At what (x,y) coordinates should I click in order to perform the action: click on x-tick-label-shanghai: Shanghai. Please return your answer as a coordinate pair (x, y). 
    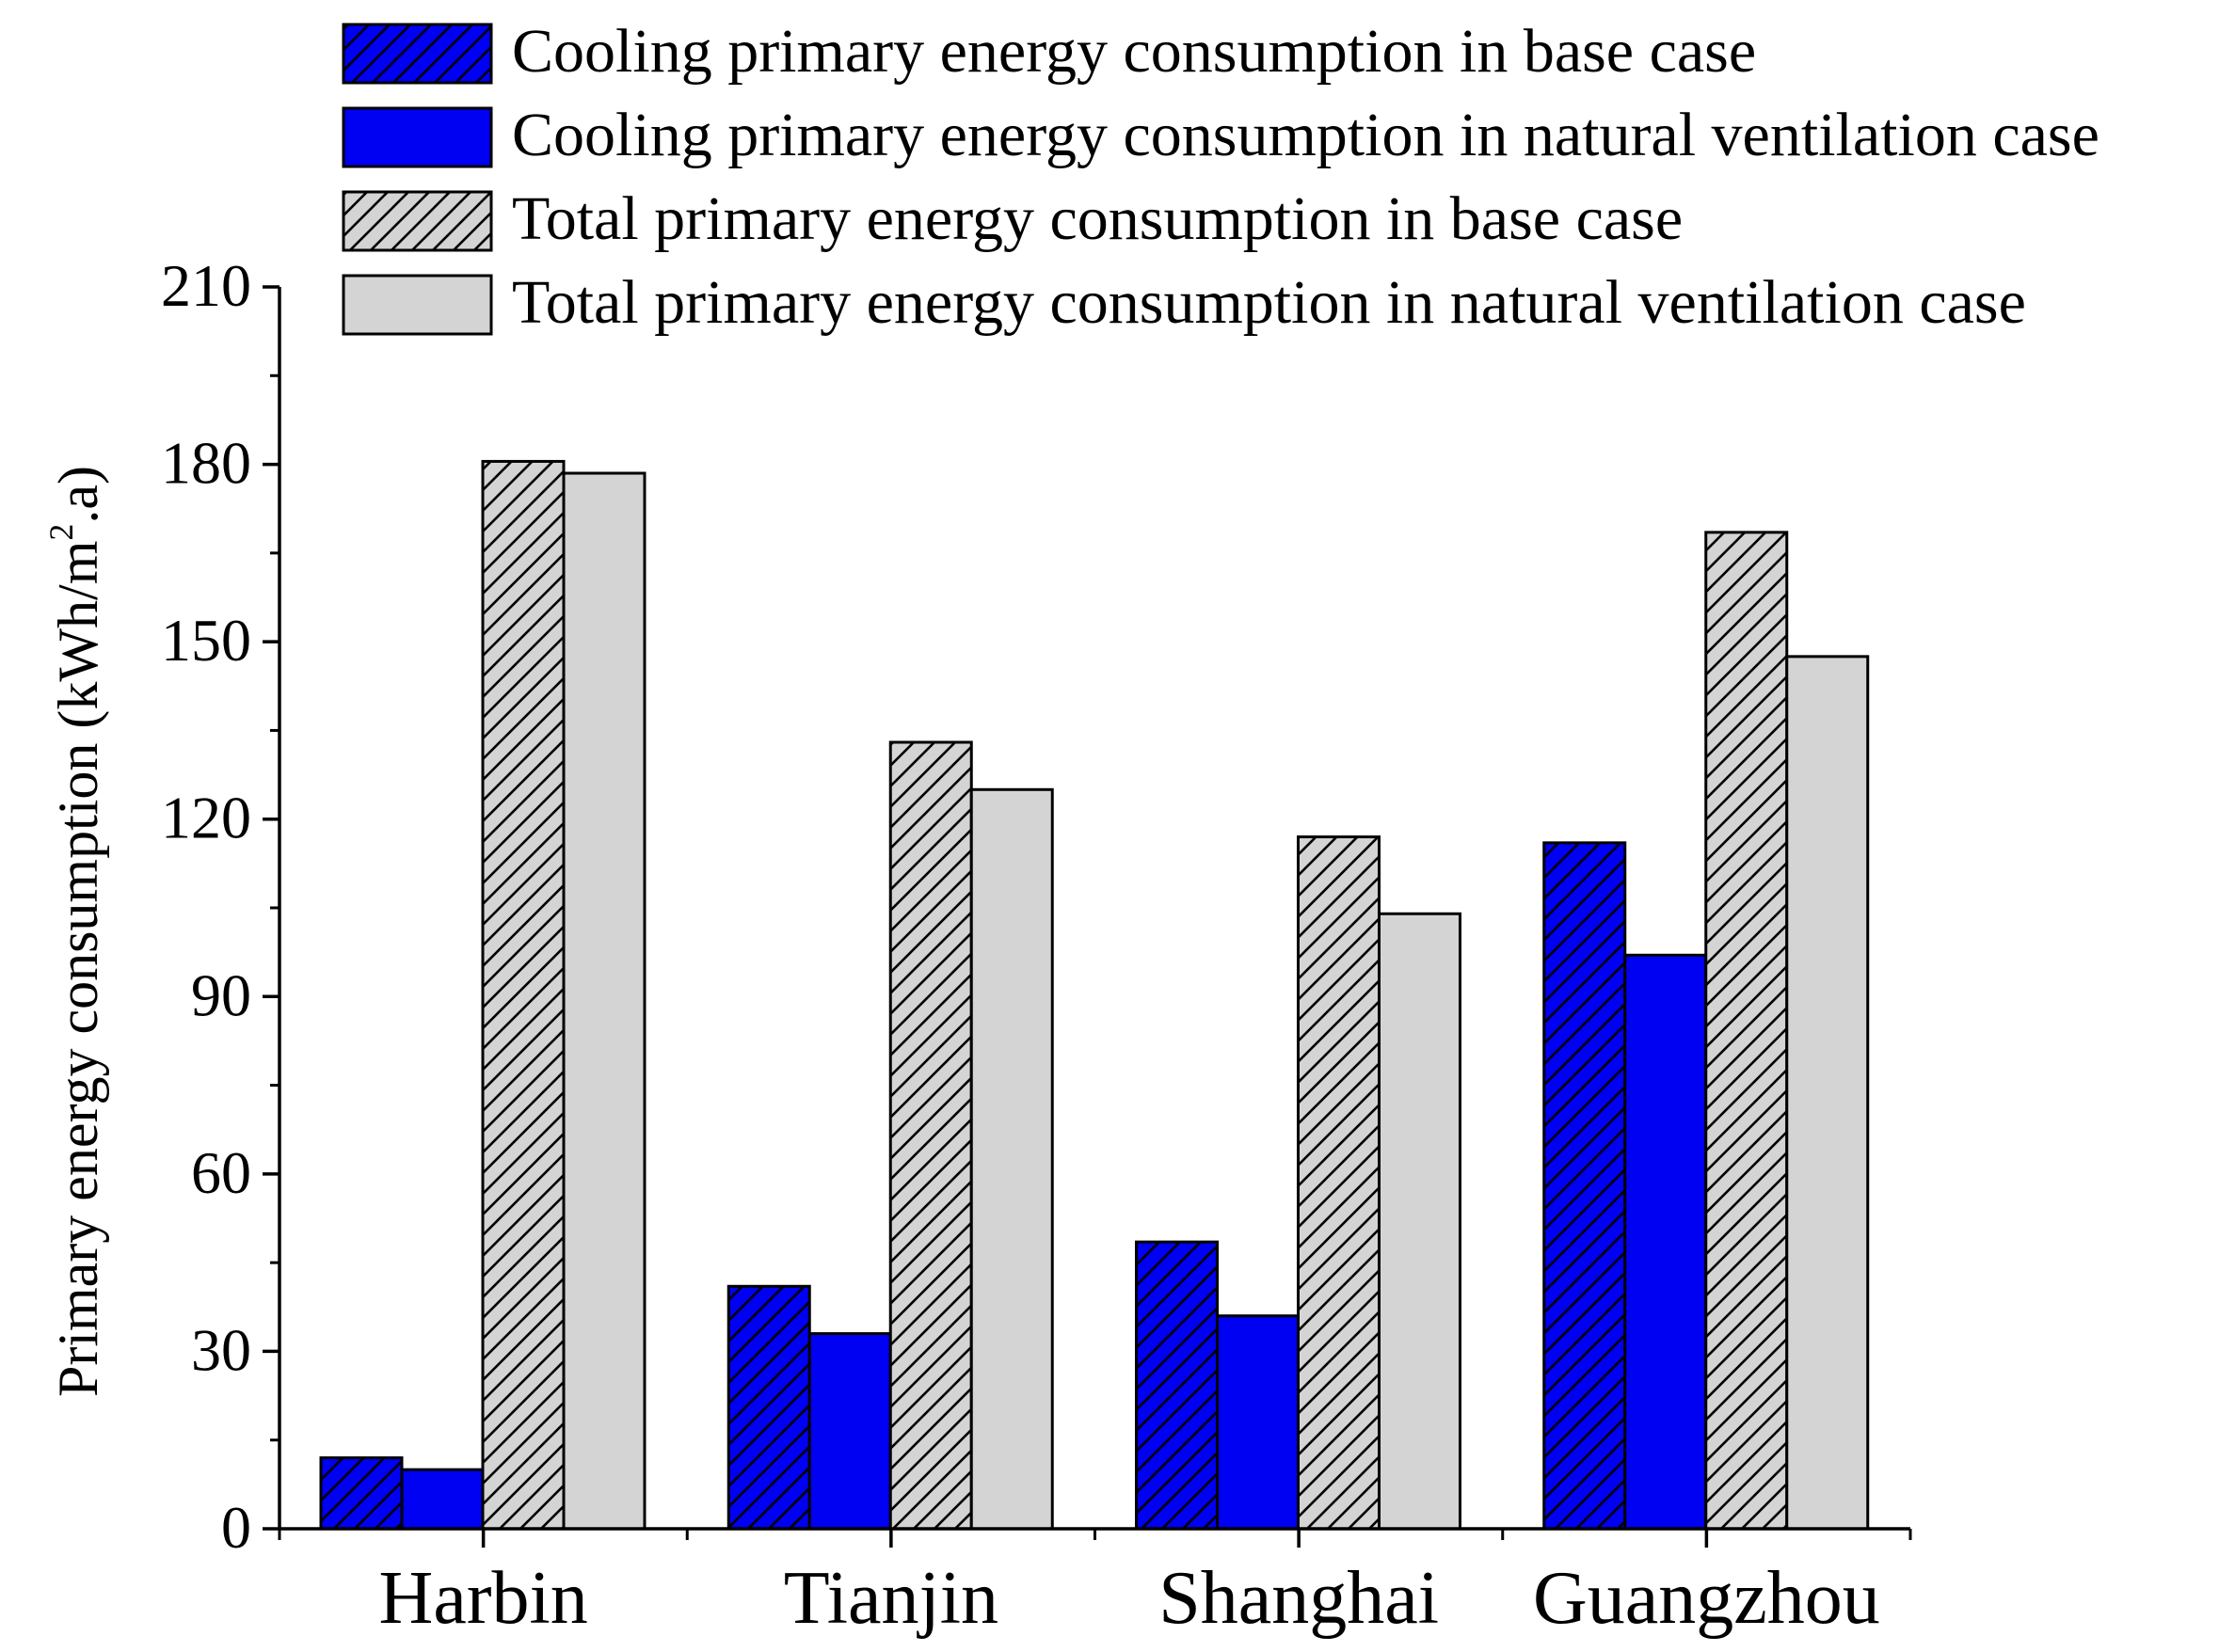
    Looking at the image, I should click on (1298, 1598).